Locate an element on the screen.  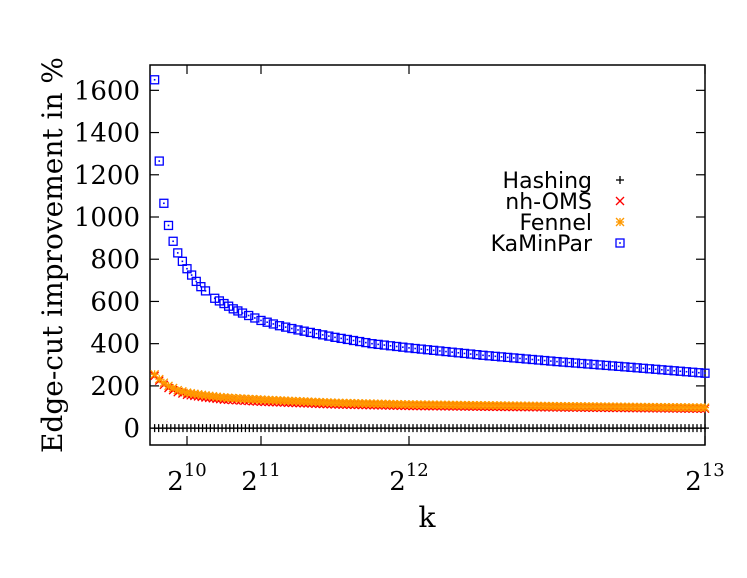
y-tick-label: 1000 is located at coordinates (107, 218).